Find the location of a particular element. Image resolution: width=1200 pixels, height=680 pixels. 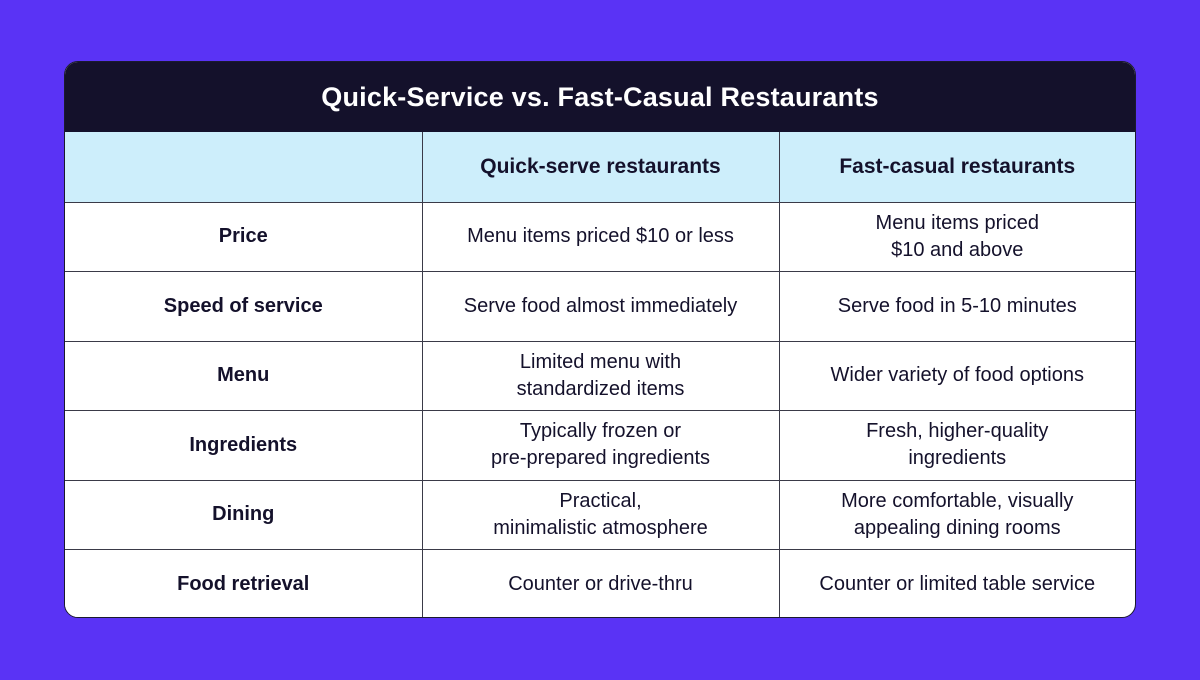

cell-line: Limited menu with is located at coordinates (600, 361).